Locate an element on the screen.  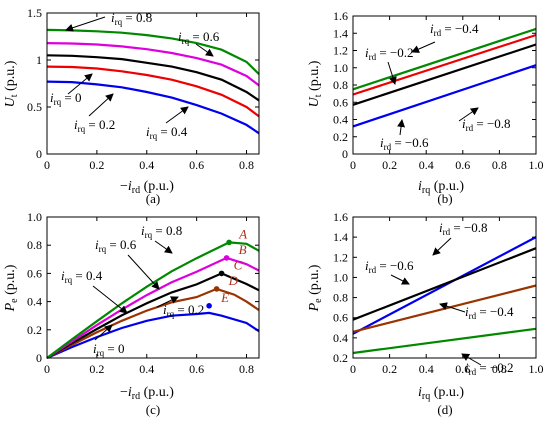
plot-frame-c is located at coordinates (153, 287).